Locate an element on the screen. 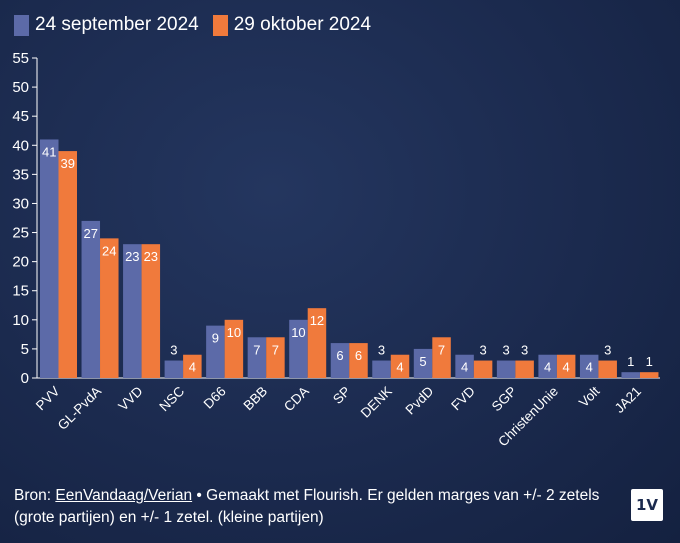 This screenshot has height=543, width=680. data-label-PVV-series-1: 41 is located at coordinates (49, 151).